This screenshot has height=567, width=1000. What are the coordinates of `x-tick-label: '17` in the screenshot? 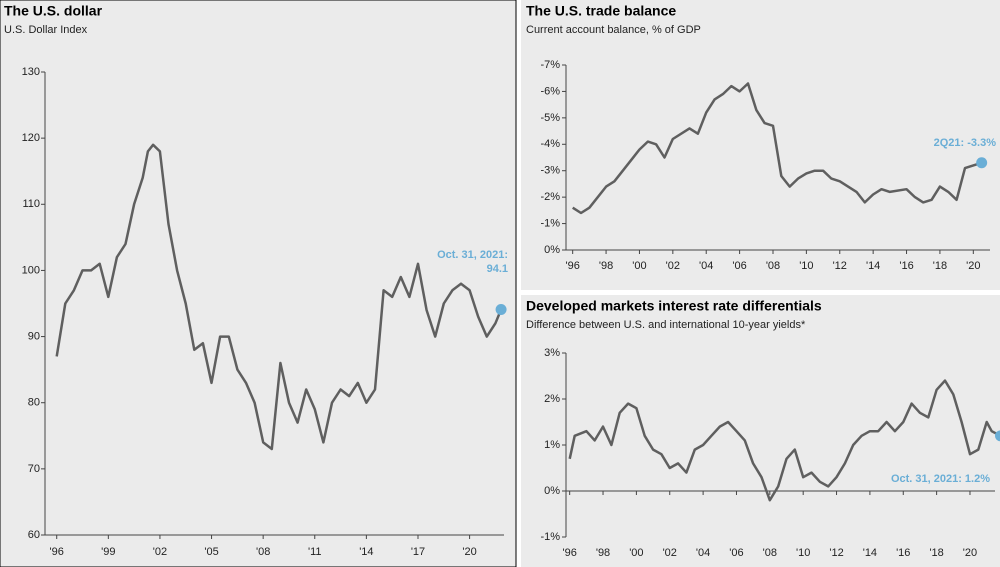 It's located at (418, 552).